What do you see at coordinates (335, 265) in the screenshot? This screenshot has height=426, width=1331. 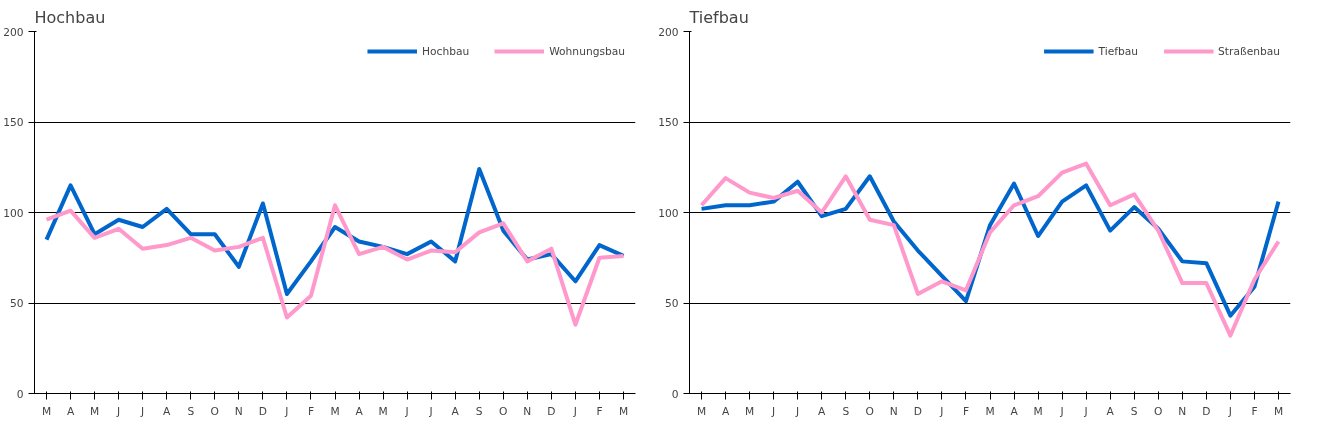 I see `line-series` at bounding box center [335, 265].